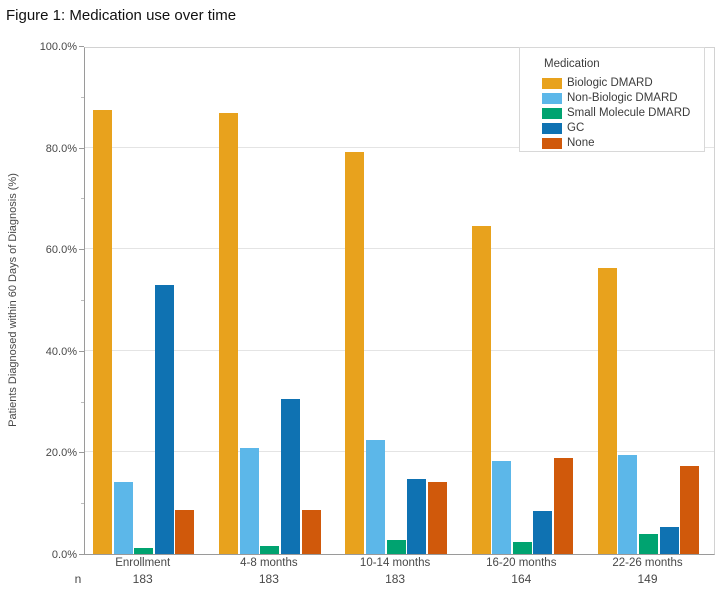 This screenshot has height=610, width=726. I want to click on legend-item-gc: GC, so click(612, 128).